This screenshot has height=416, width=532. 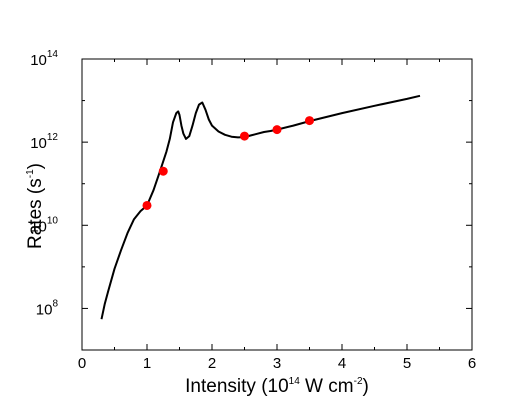 I want to click on x-tick-label: 6, so click(x=472, y=363).